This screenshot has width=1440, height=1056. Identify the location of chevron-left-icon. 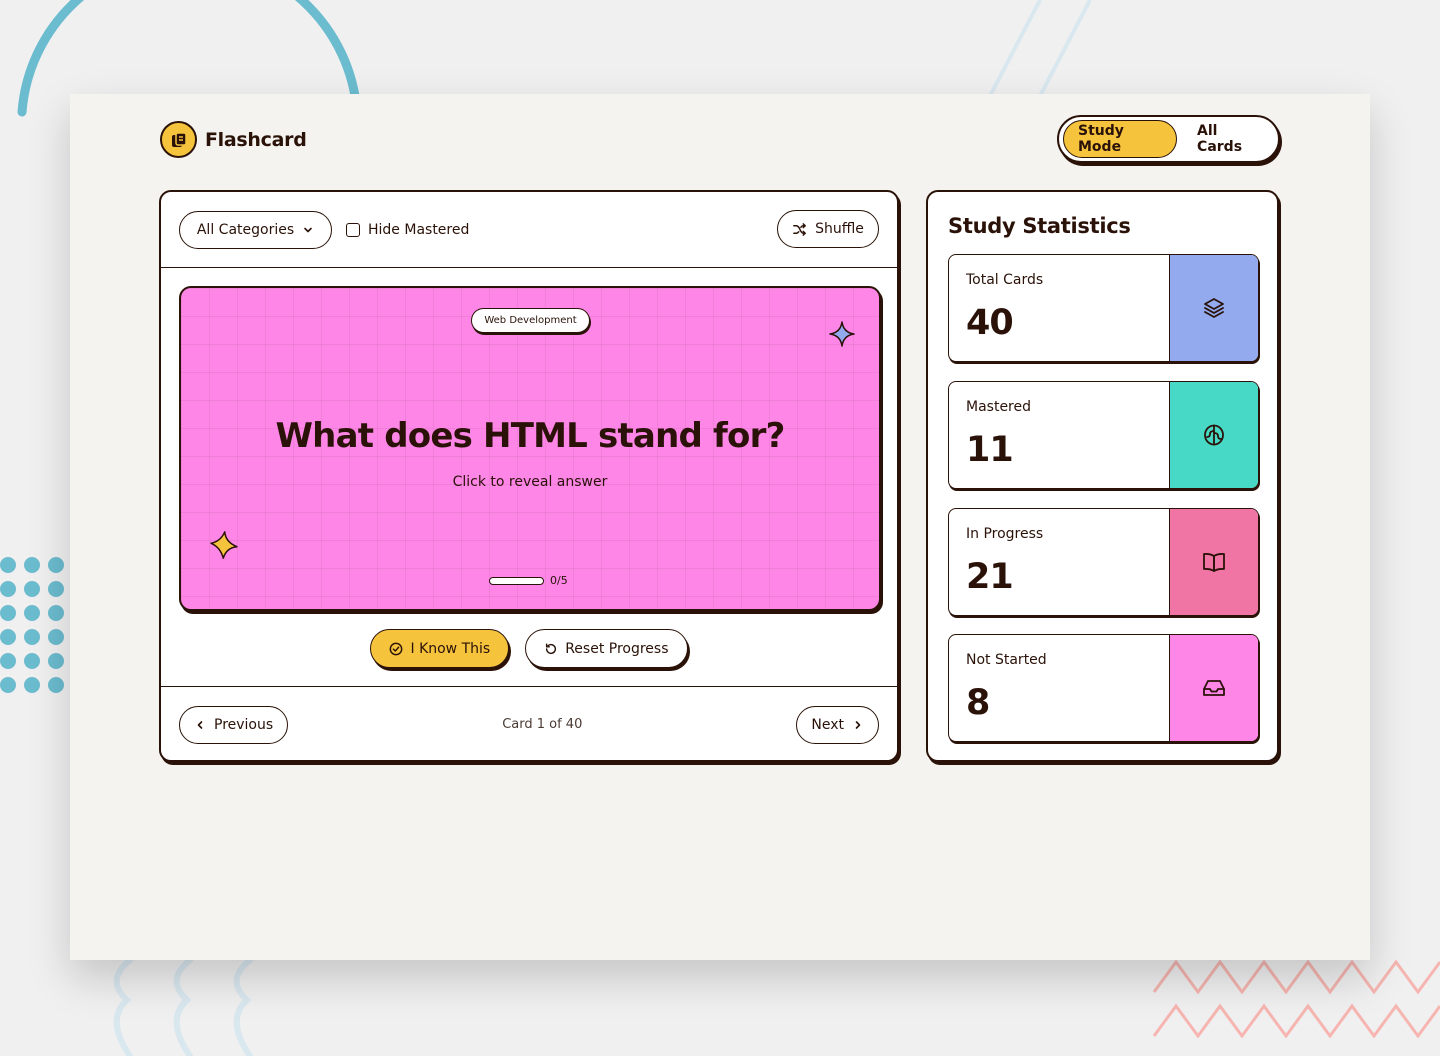
(200, 724).